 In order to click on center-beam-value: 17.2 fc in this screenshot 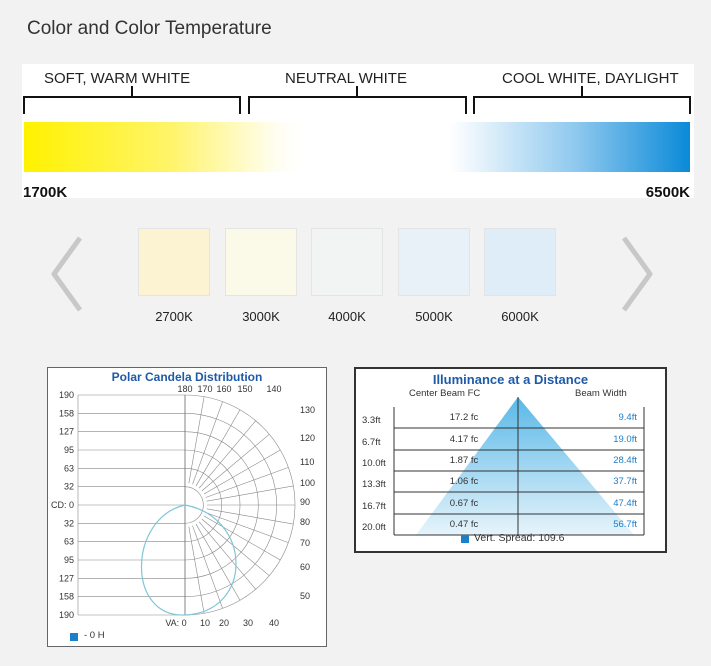, I will do `click(464, 417)`.